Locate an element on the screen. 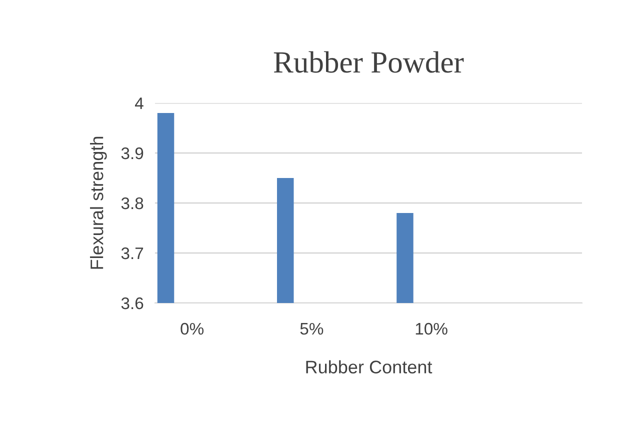 This screenshot has height=421, width=632. y-tick-label: 3.8 is located at coordinates (132, 203).